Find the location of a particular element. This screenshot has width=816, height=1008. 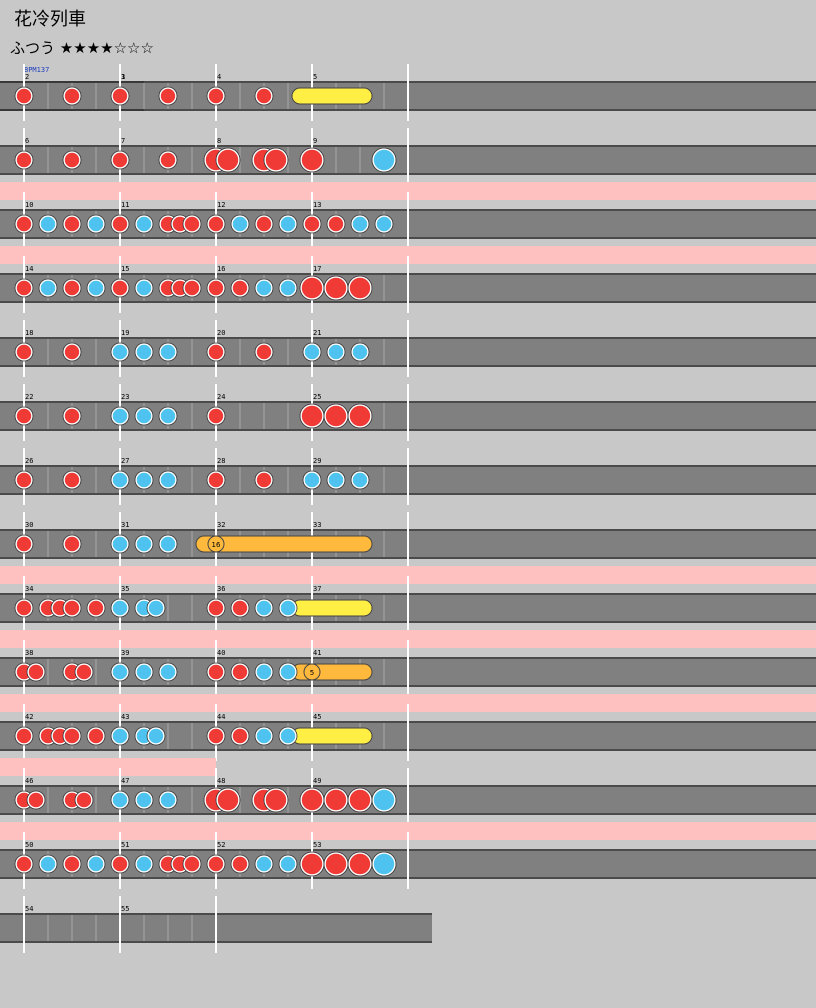

measure-number: 31 is located at coordinates (125, 525).